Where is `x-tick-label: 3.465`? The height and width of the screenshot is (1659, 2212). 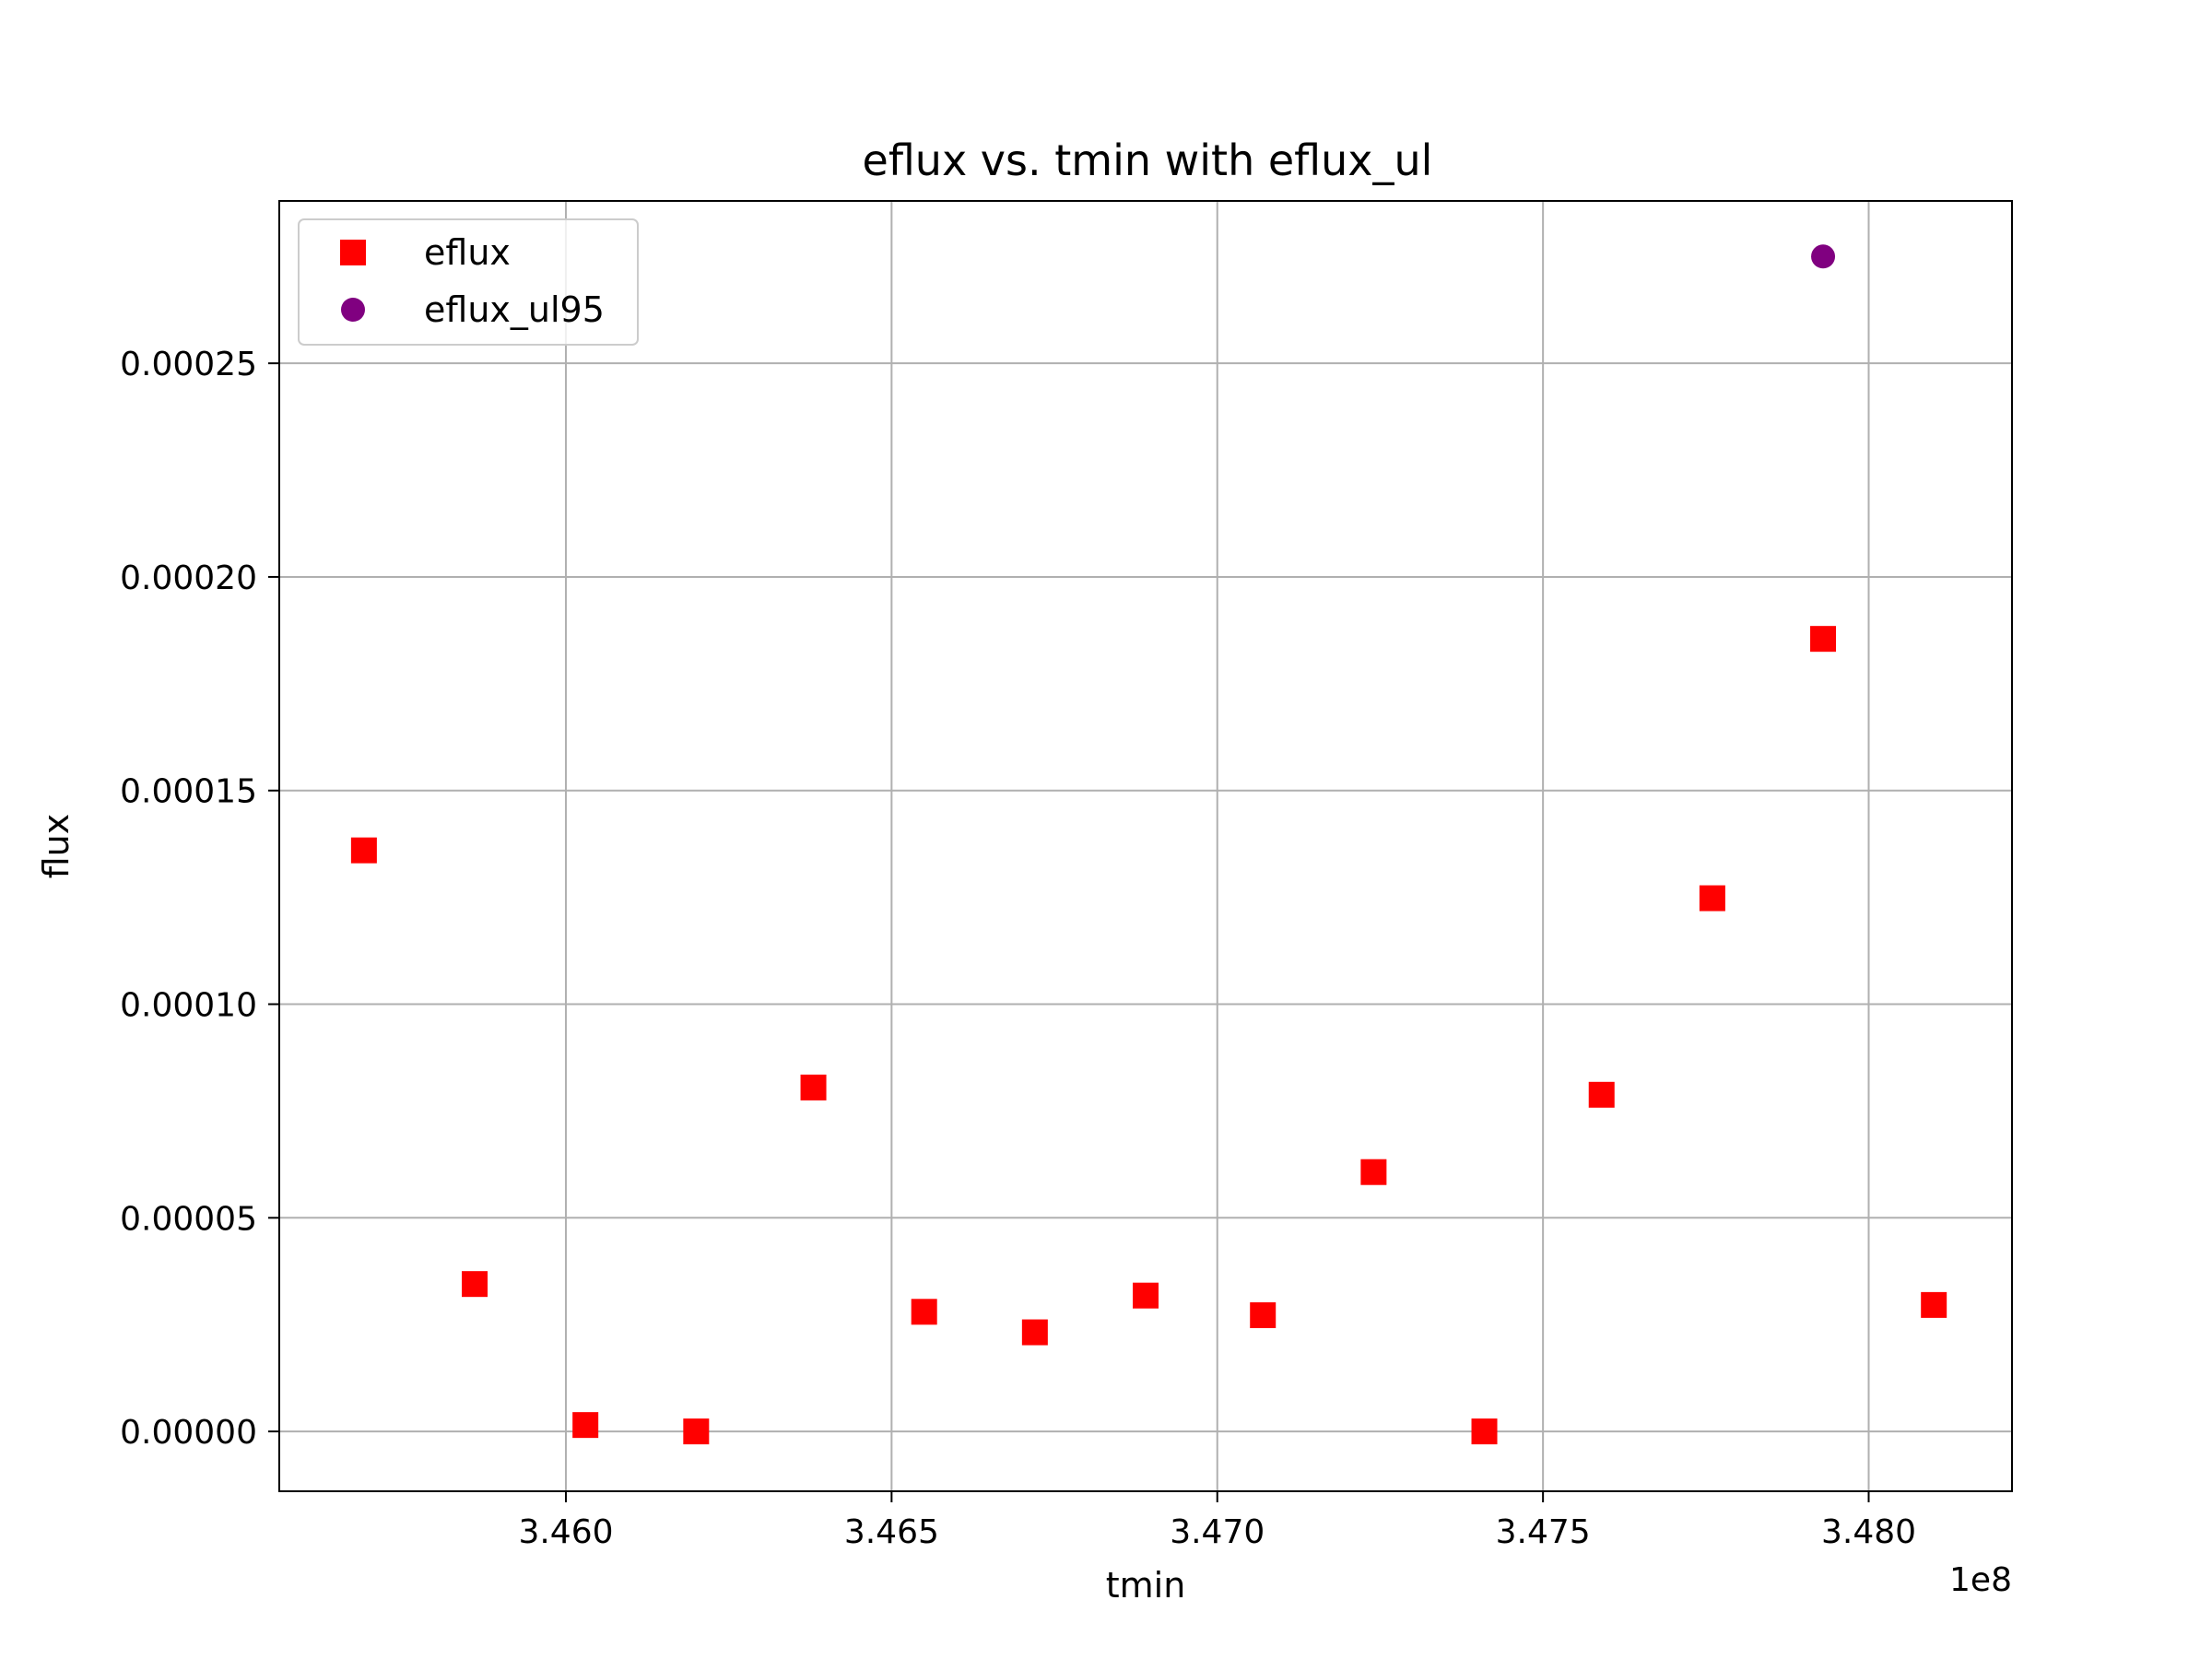
x-tick-label: 3.465 is located at coordinates (891, 1532).